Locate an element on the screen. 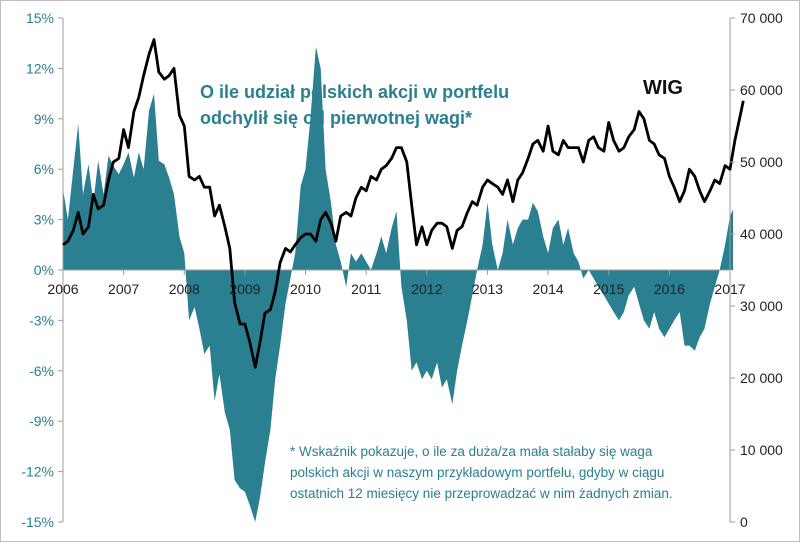 Image resolution: width=800 pixels, height=547 pixels. left-tick-label: -3% is located at coordinates (41, 320).